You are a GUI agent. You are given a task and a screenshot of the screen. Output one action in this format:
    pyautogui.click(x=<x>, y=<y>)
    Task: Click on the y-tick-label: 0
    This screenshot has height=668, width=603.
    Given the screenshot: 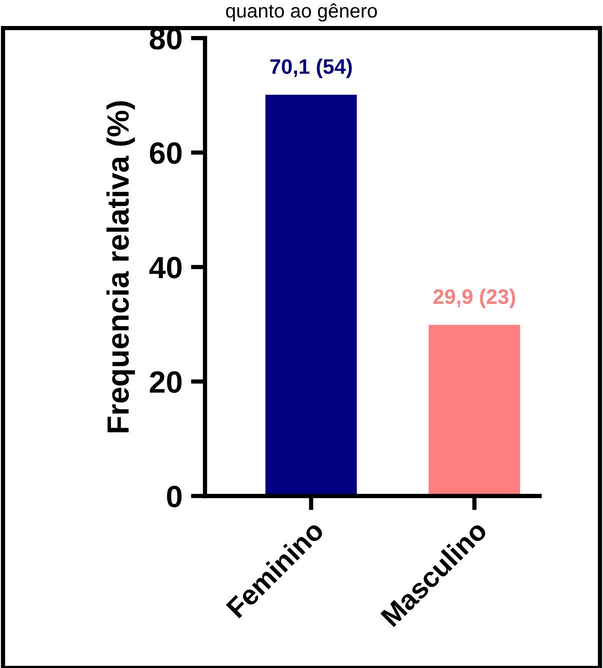 What is the action you would take?
    pyautogui.click(x=174, y=497)
    